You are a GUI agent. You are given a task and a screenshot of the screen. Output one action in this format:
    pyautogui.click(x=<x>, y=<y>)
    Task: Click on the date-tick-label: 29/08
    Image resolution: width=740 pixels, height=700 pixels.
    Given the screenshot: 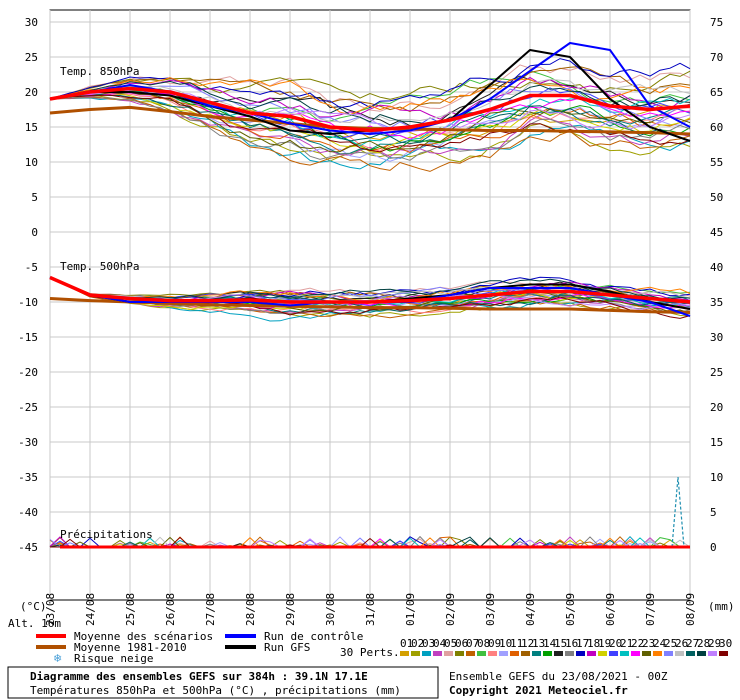 What is the action you would take?
    pyautogui.click(x=290, y=609)
    